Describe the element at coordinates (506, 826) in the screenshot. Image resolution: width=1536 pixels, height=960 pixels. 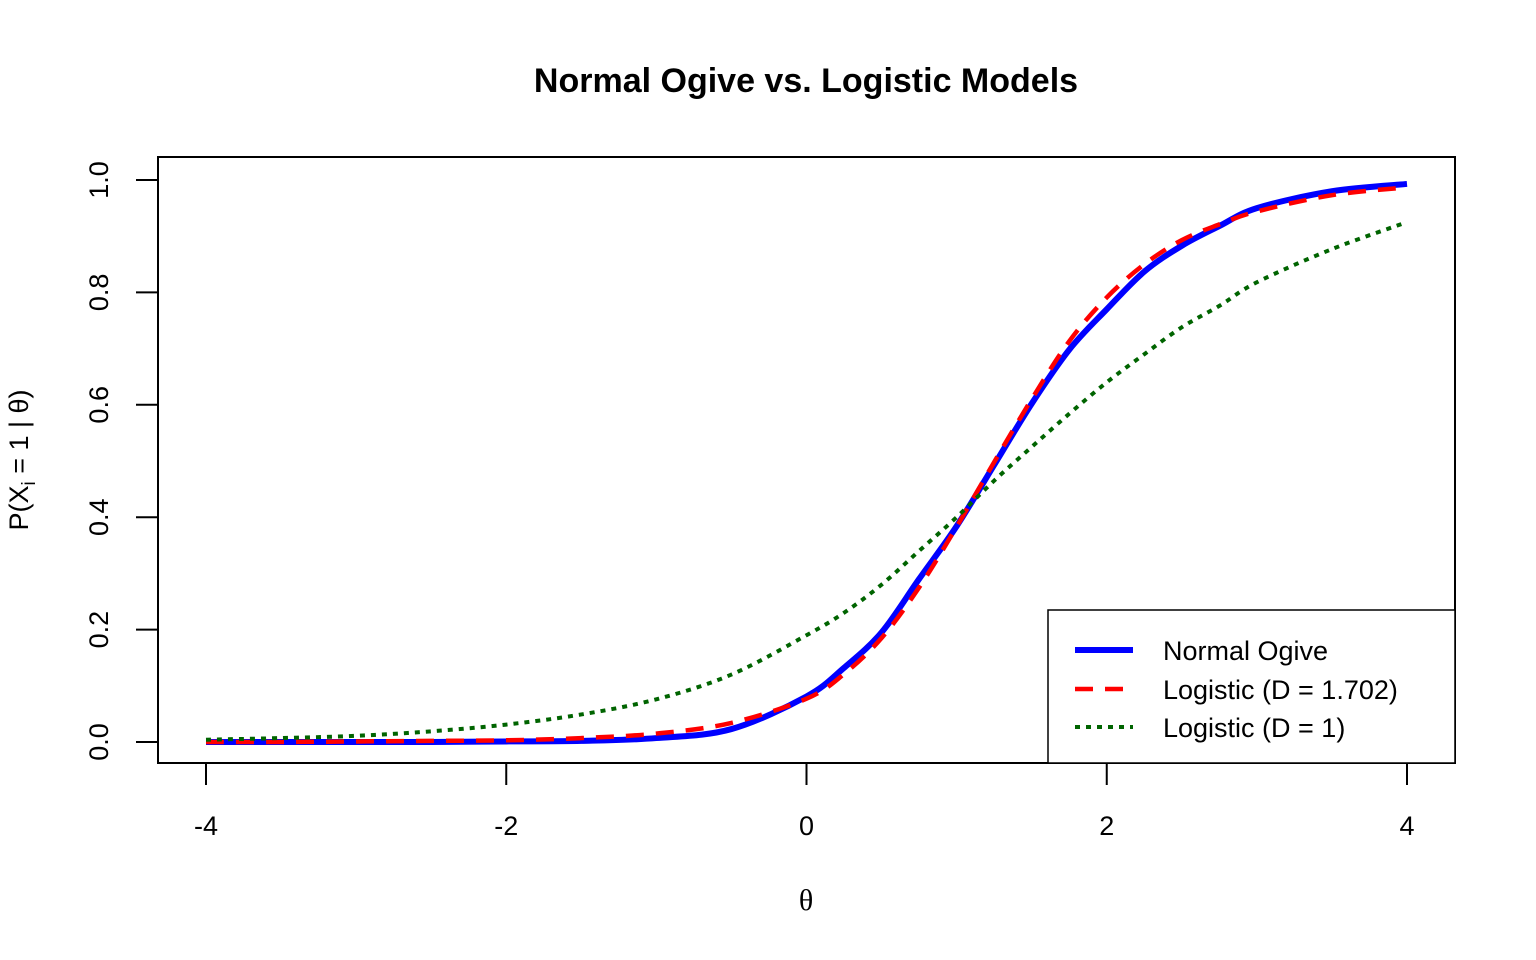
I see `x-tick-label: -2` at that location.